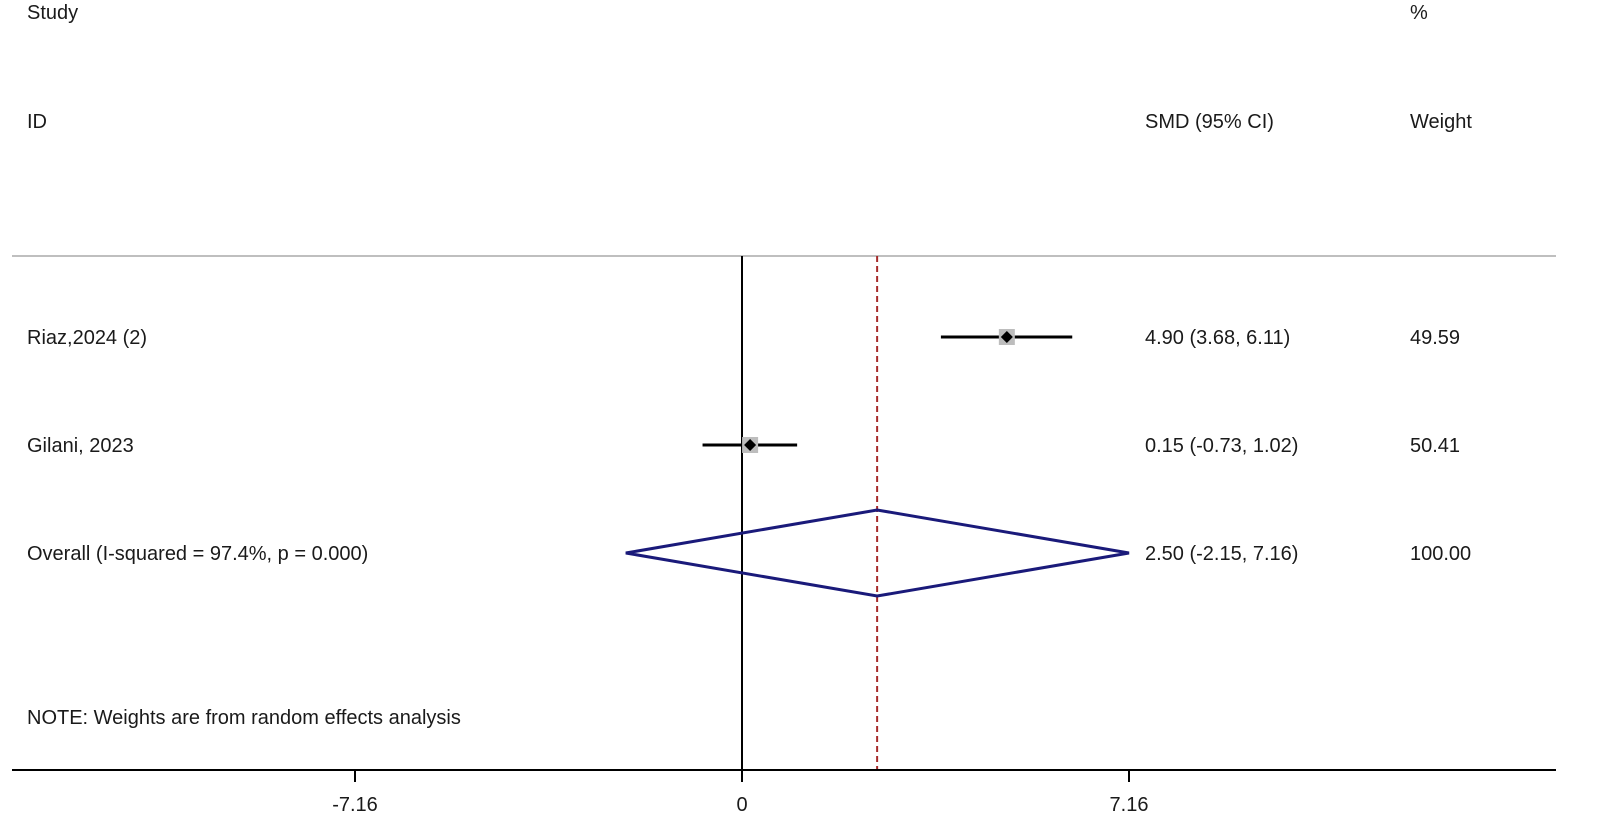 This screenshot has width=1606, height=836. What do you see at coordinates (1129, 805) in the screenshot?
I see `x-tick-label: 7.16` at bounding box center [1129, 805].